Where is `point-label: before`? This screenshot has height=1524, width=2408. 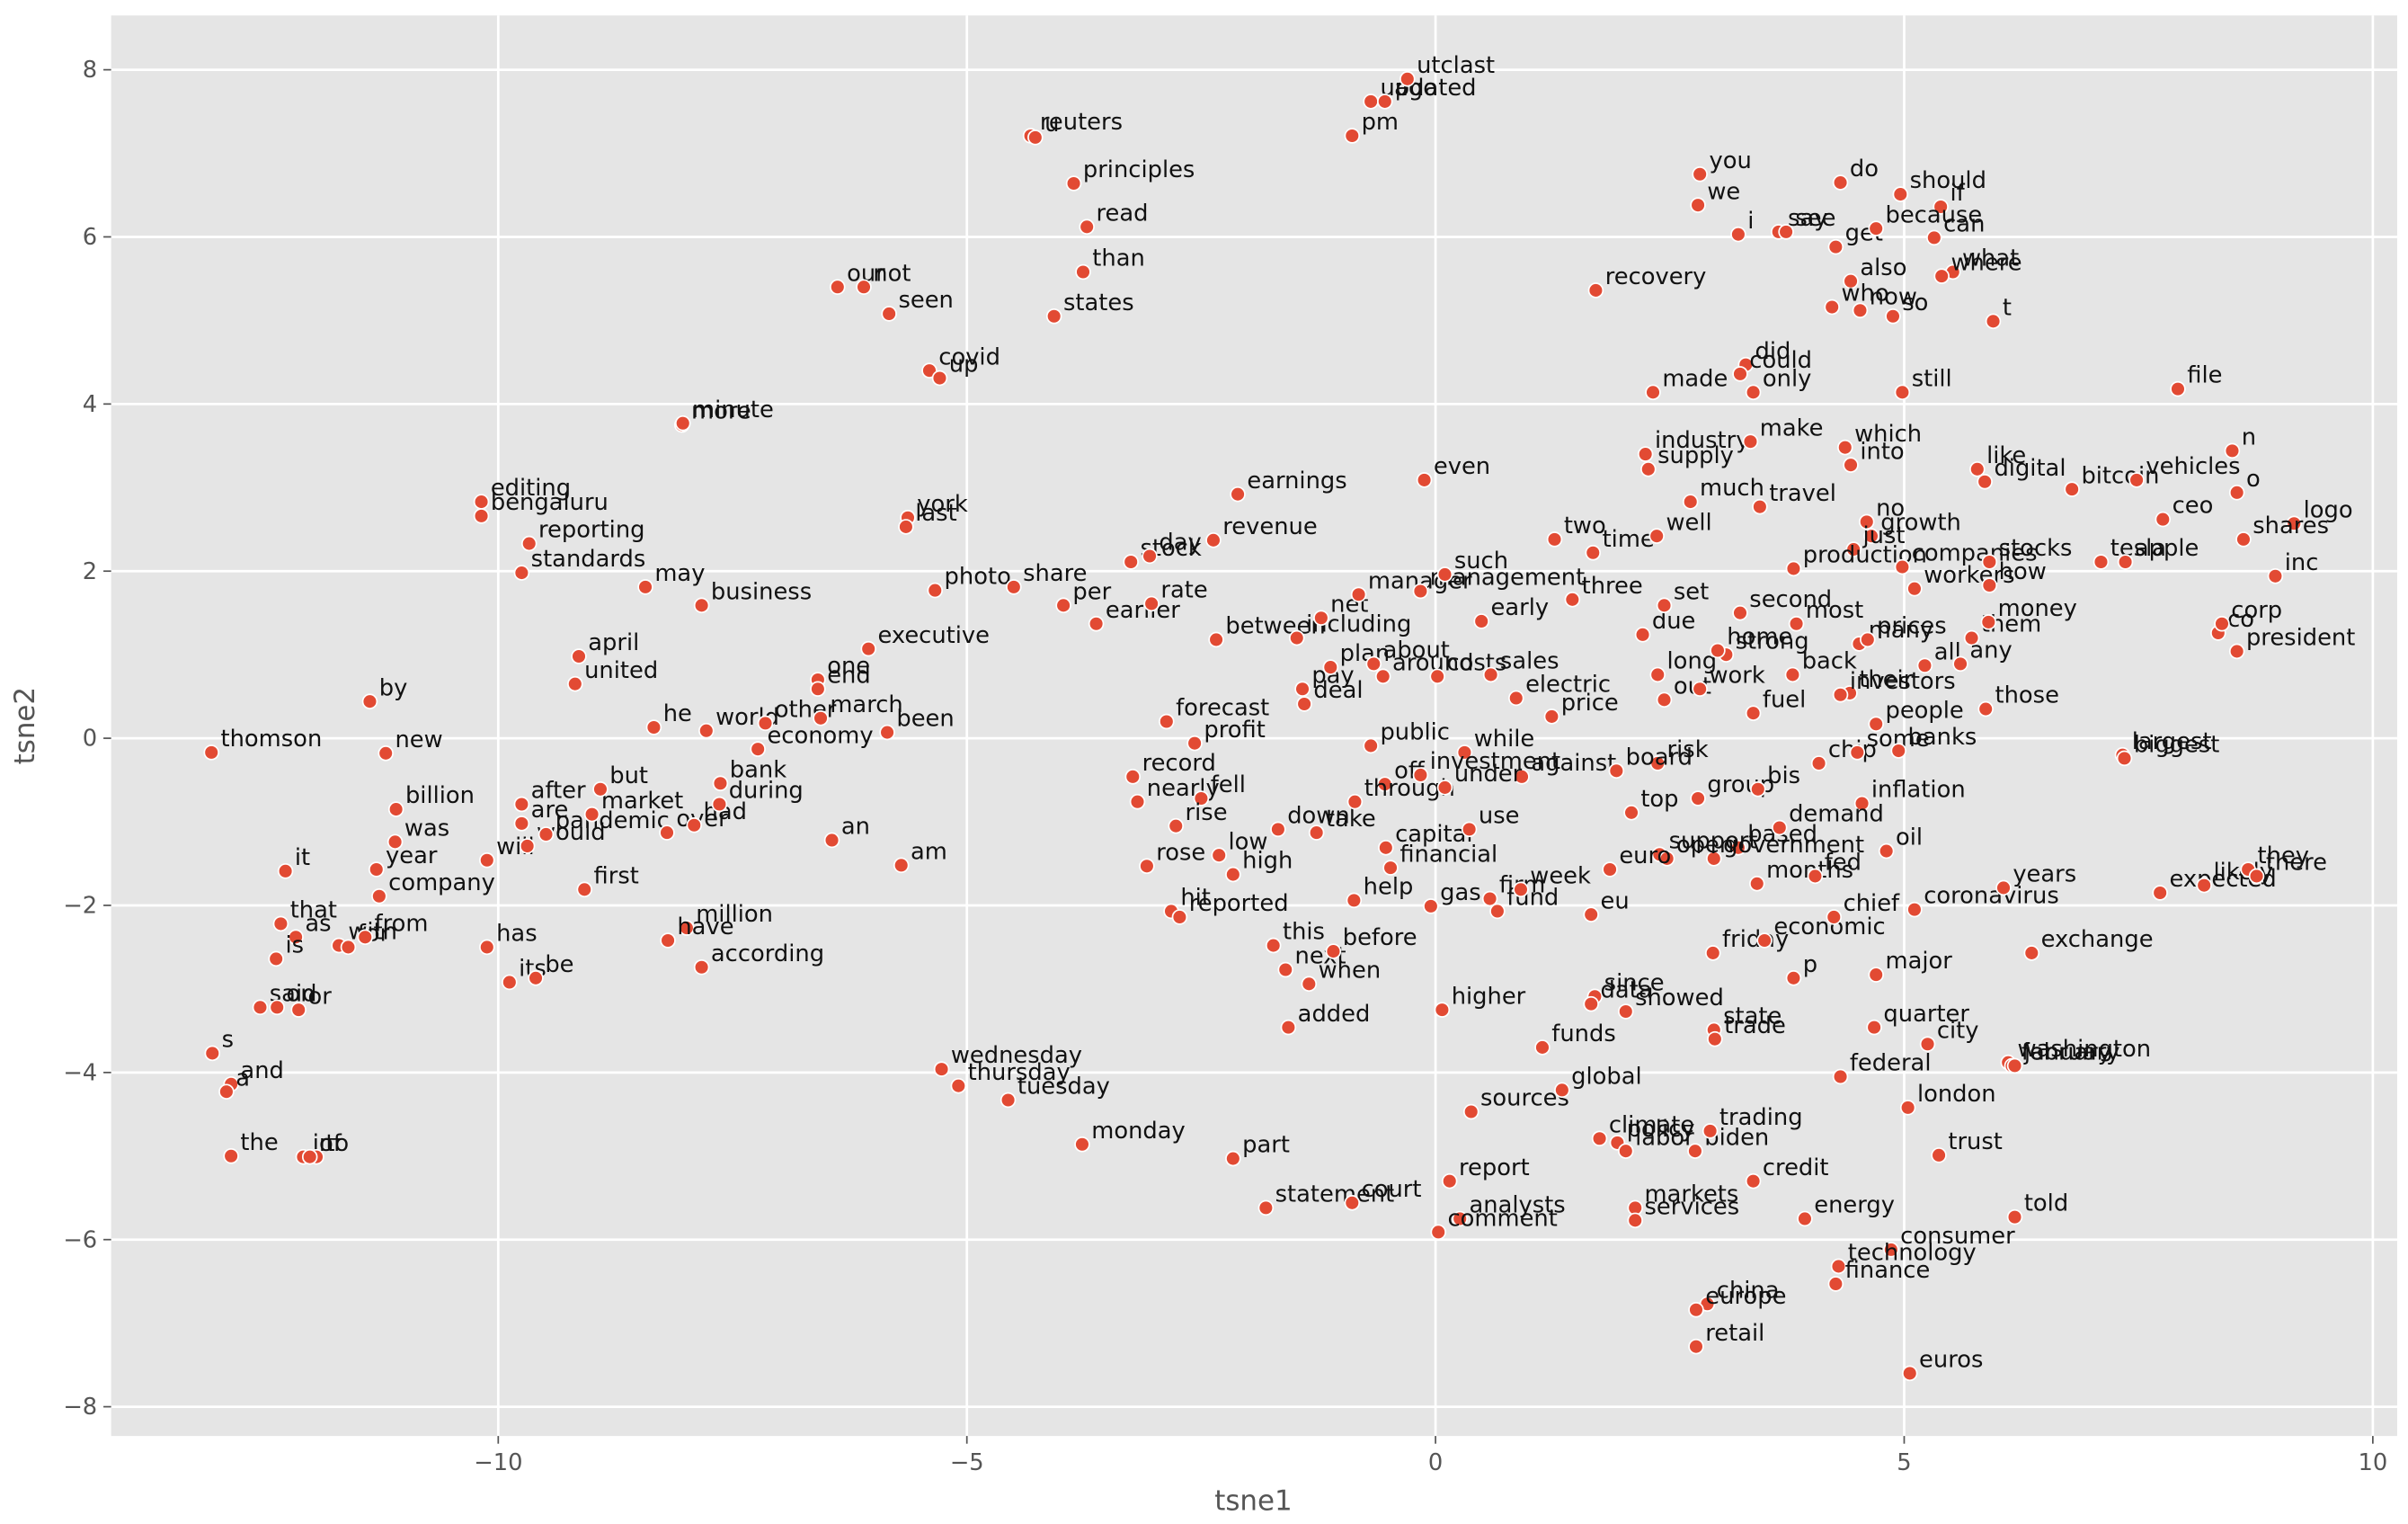 point-label: before is located at coordinates (1380, 938).